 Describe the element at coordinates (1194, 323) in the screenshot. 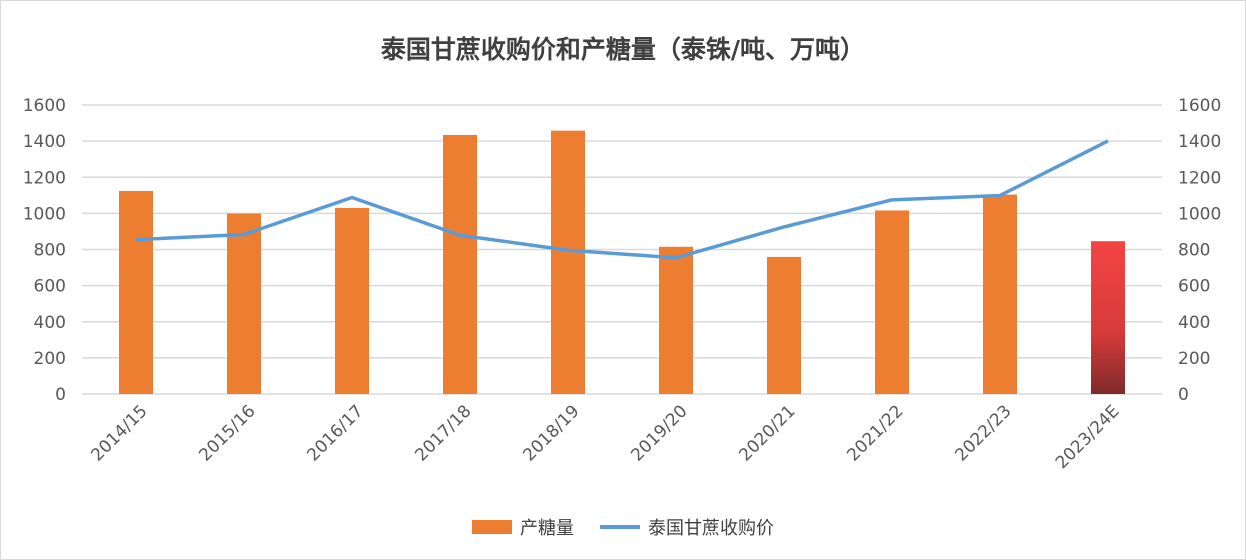

I see `y-tick-label-right: 400` at that location.